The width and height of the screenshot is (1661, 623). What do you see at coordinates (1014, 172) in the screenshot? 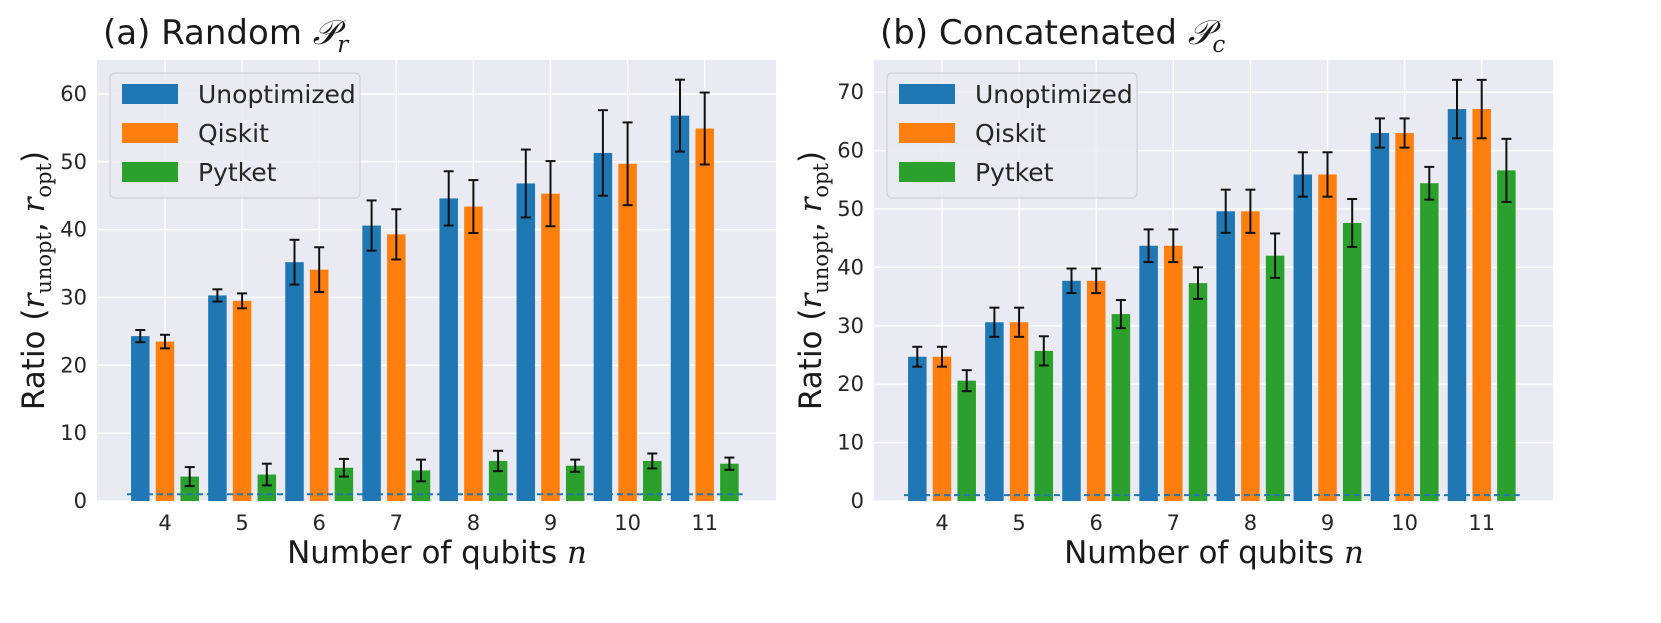
I see `legend-label-pytket: Pytket` at bounding box center [1014, 172].